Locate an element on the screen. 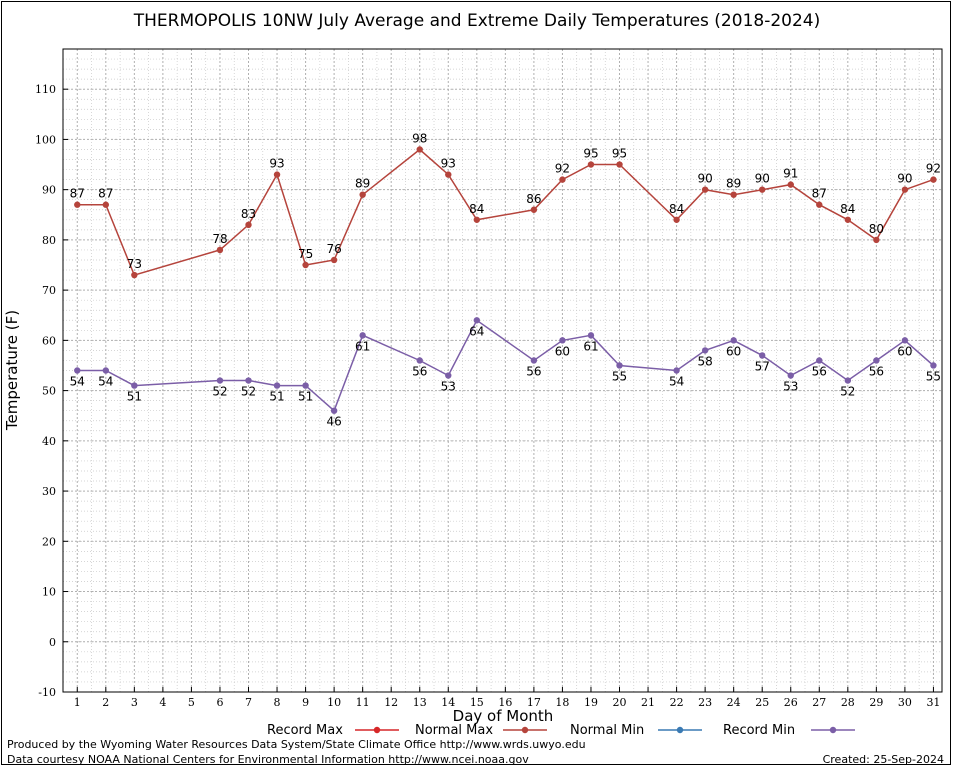  x-tick-label: 28 is located at coordinates (848, 702).